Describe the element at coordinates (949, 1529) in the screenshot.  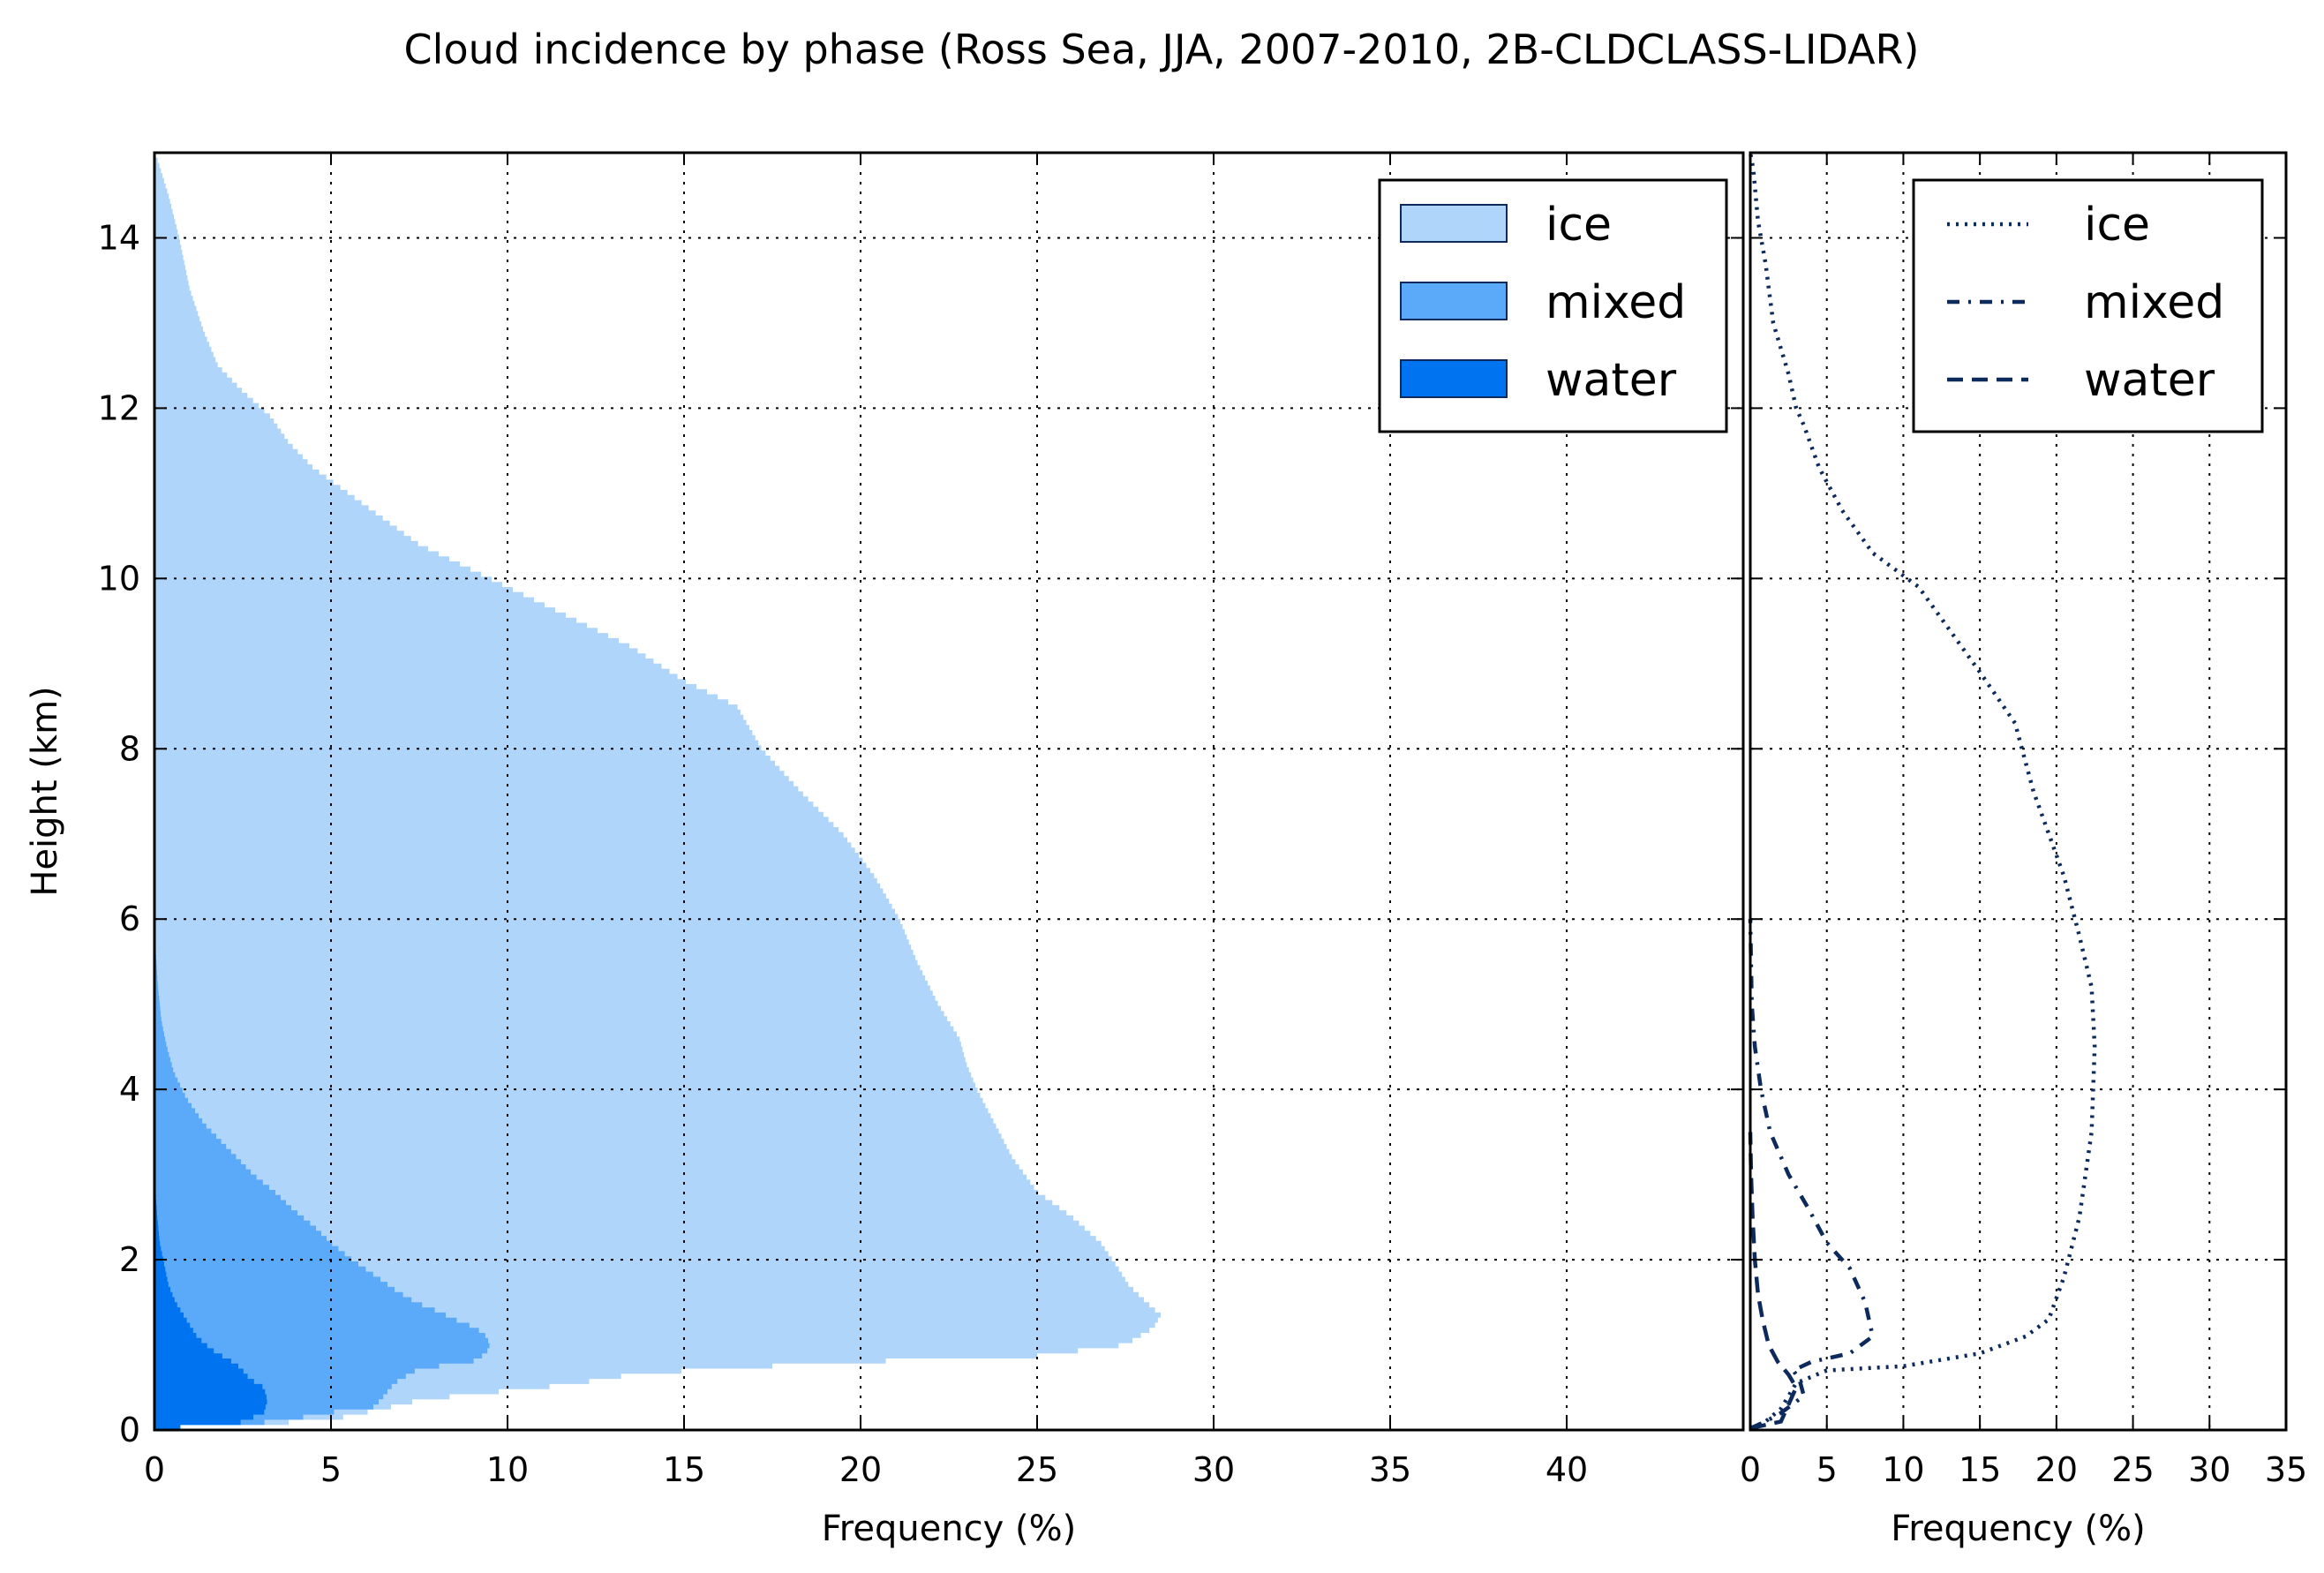
I see `left-x-axis-label: Frequency (%)` at that location.